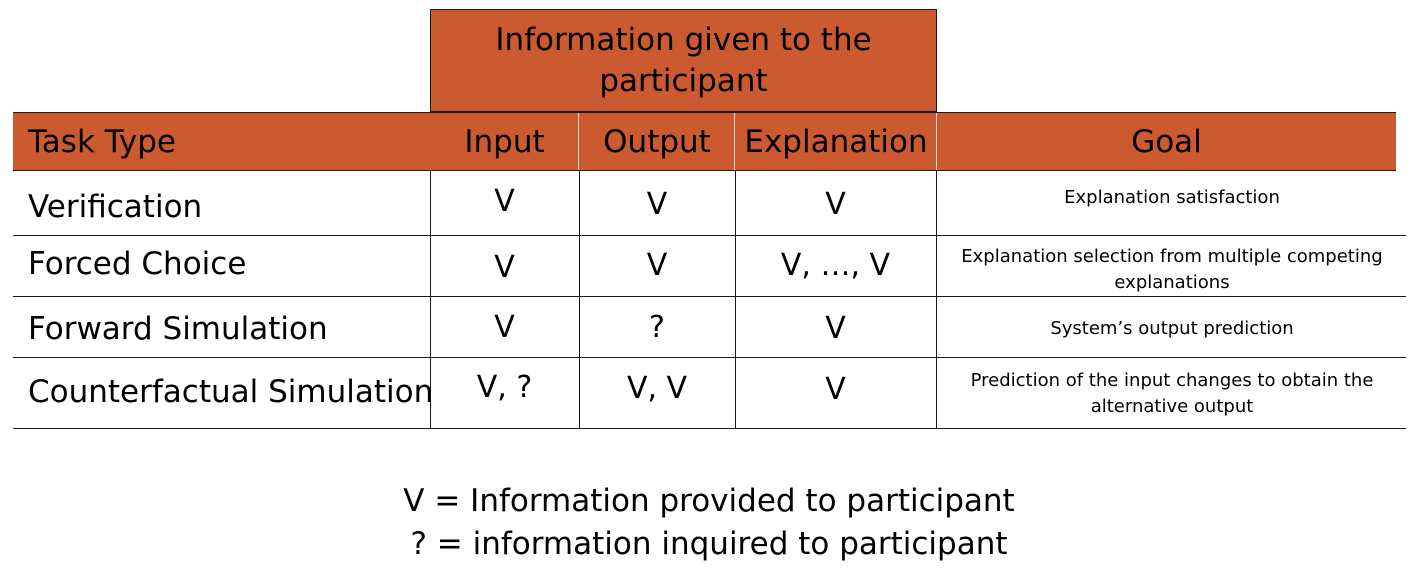  I want to click on header-goal: Goal, so click(1166, 141).